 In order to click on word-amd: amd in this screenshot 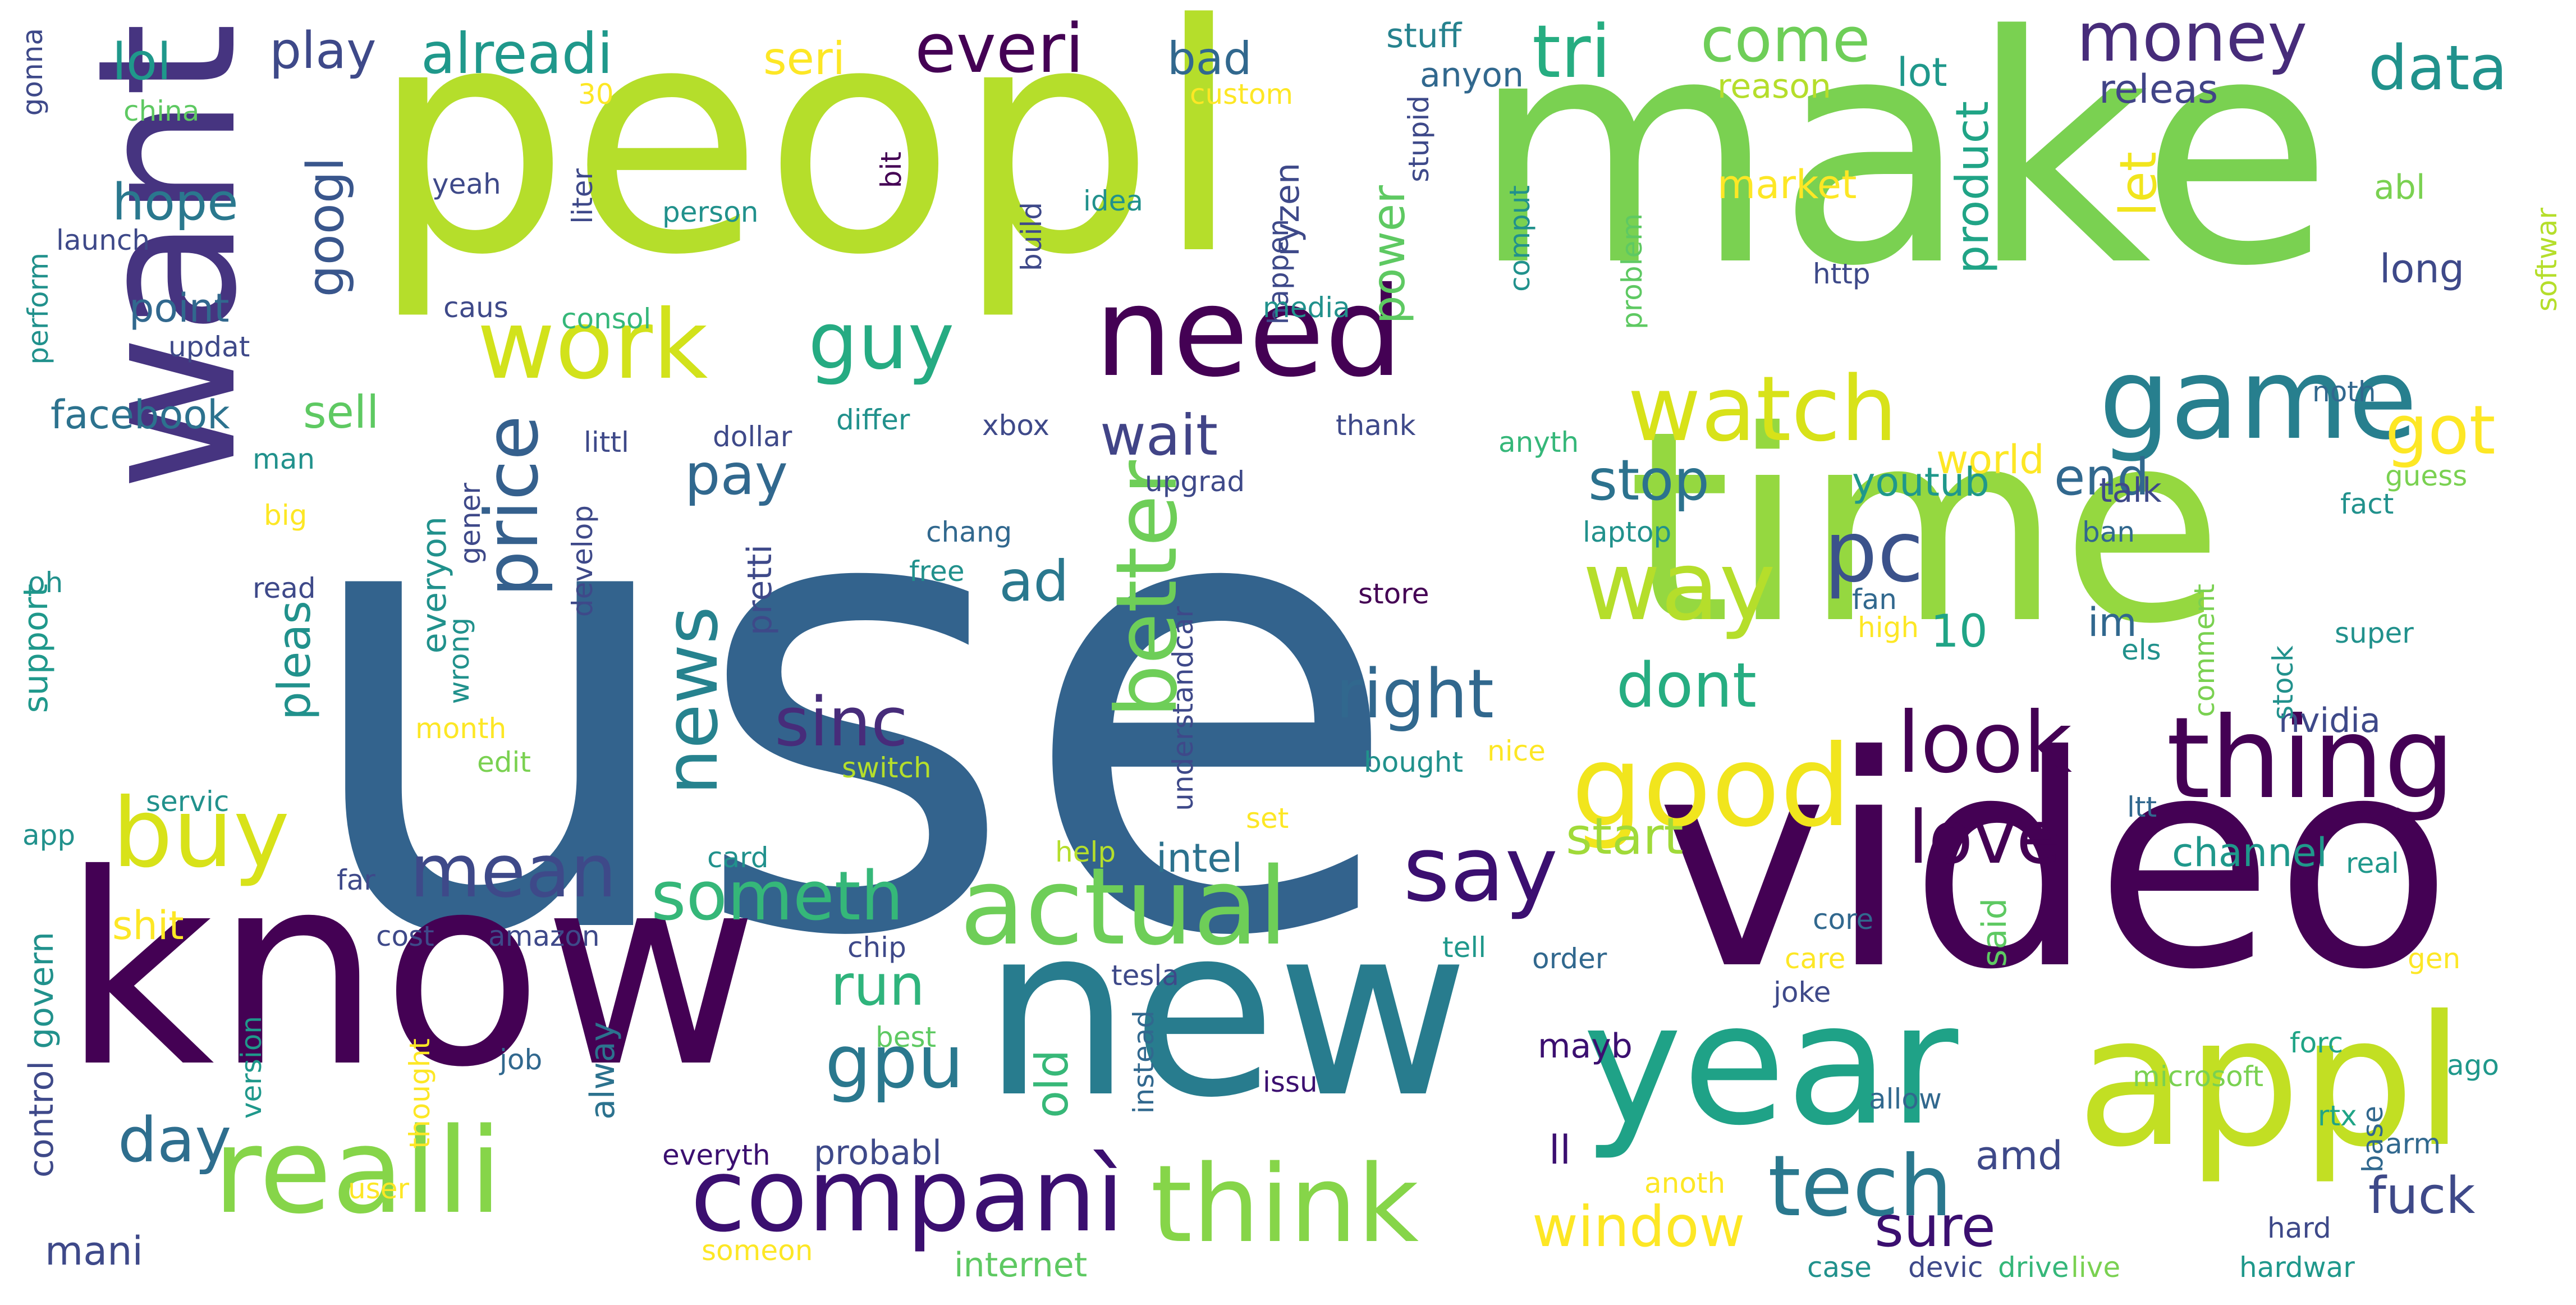, I will do `click(2019, 1156)`.